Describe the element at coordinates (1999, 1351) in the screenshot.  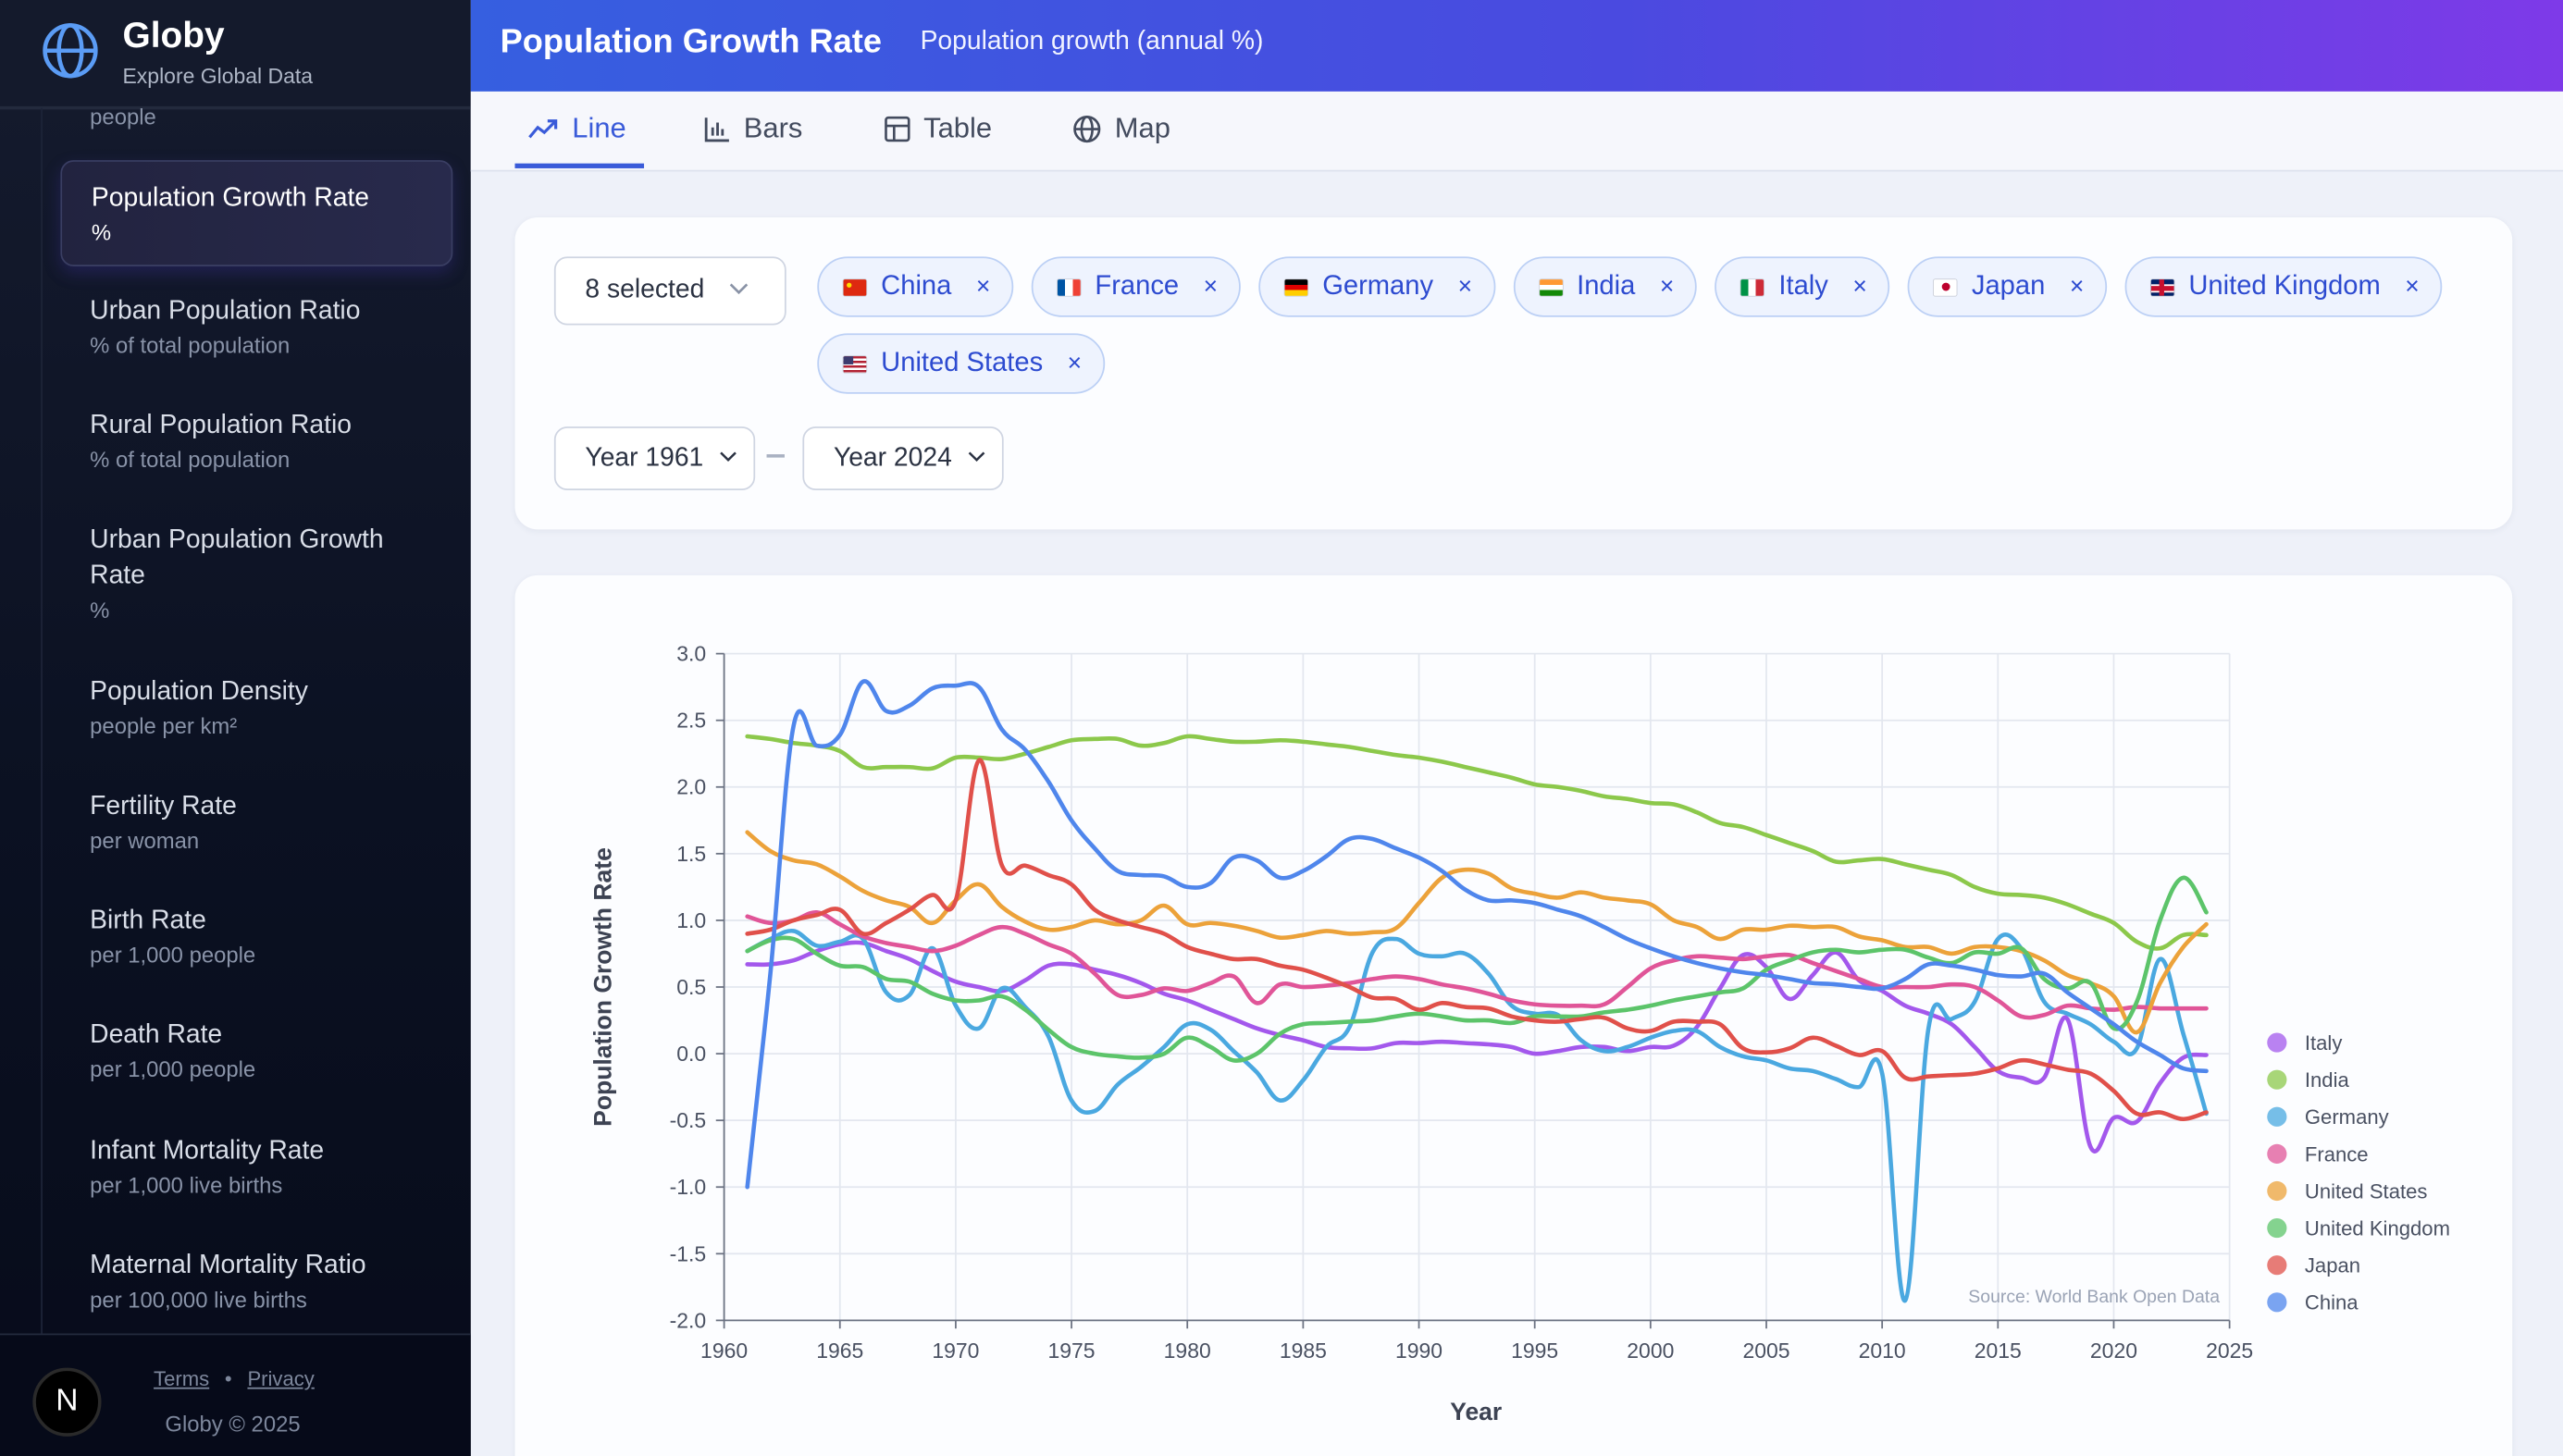
I see `x-tick-label: 2015` at that location.